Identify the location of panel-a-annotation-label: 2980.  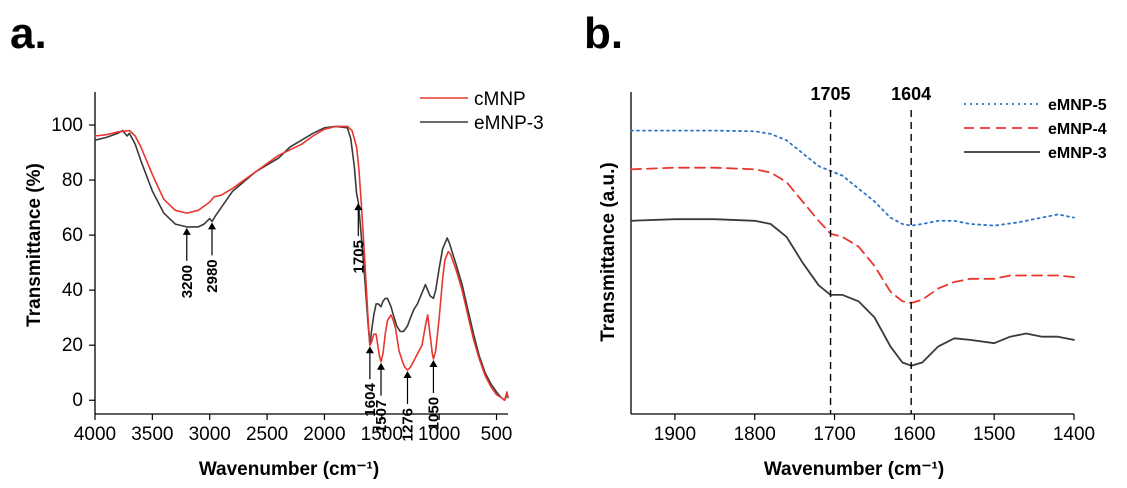
(212, 275).